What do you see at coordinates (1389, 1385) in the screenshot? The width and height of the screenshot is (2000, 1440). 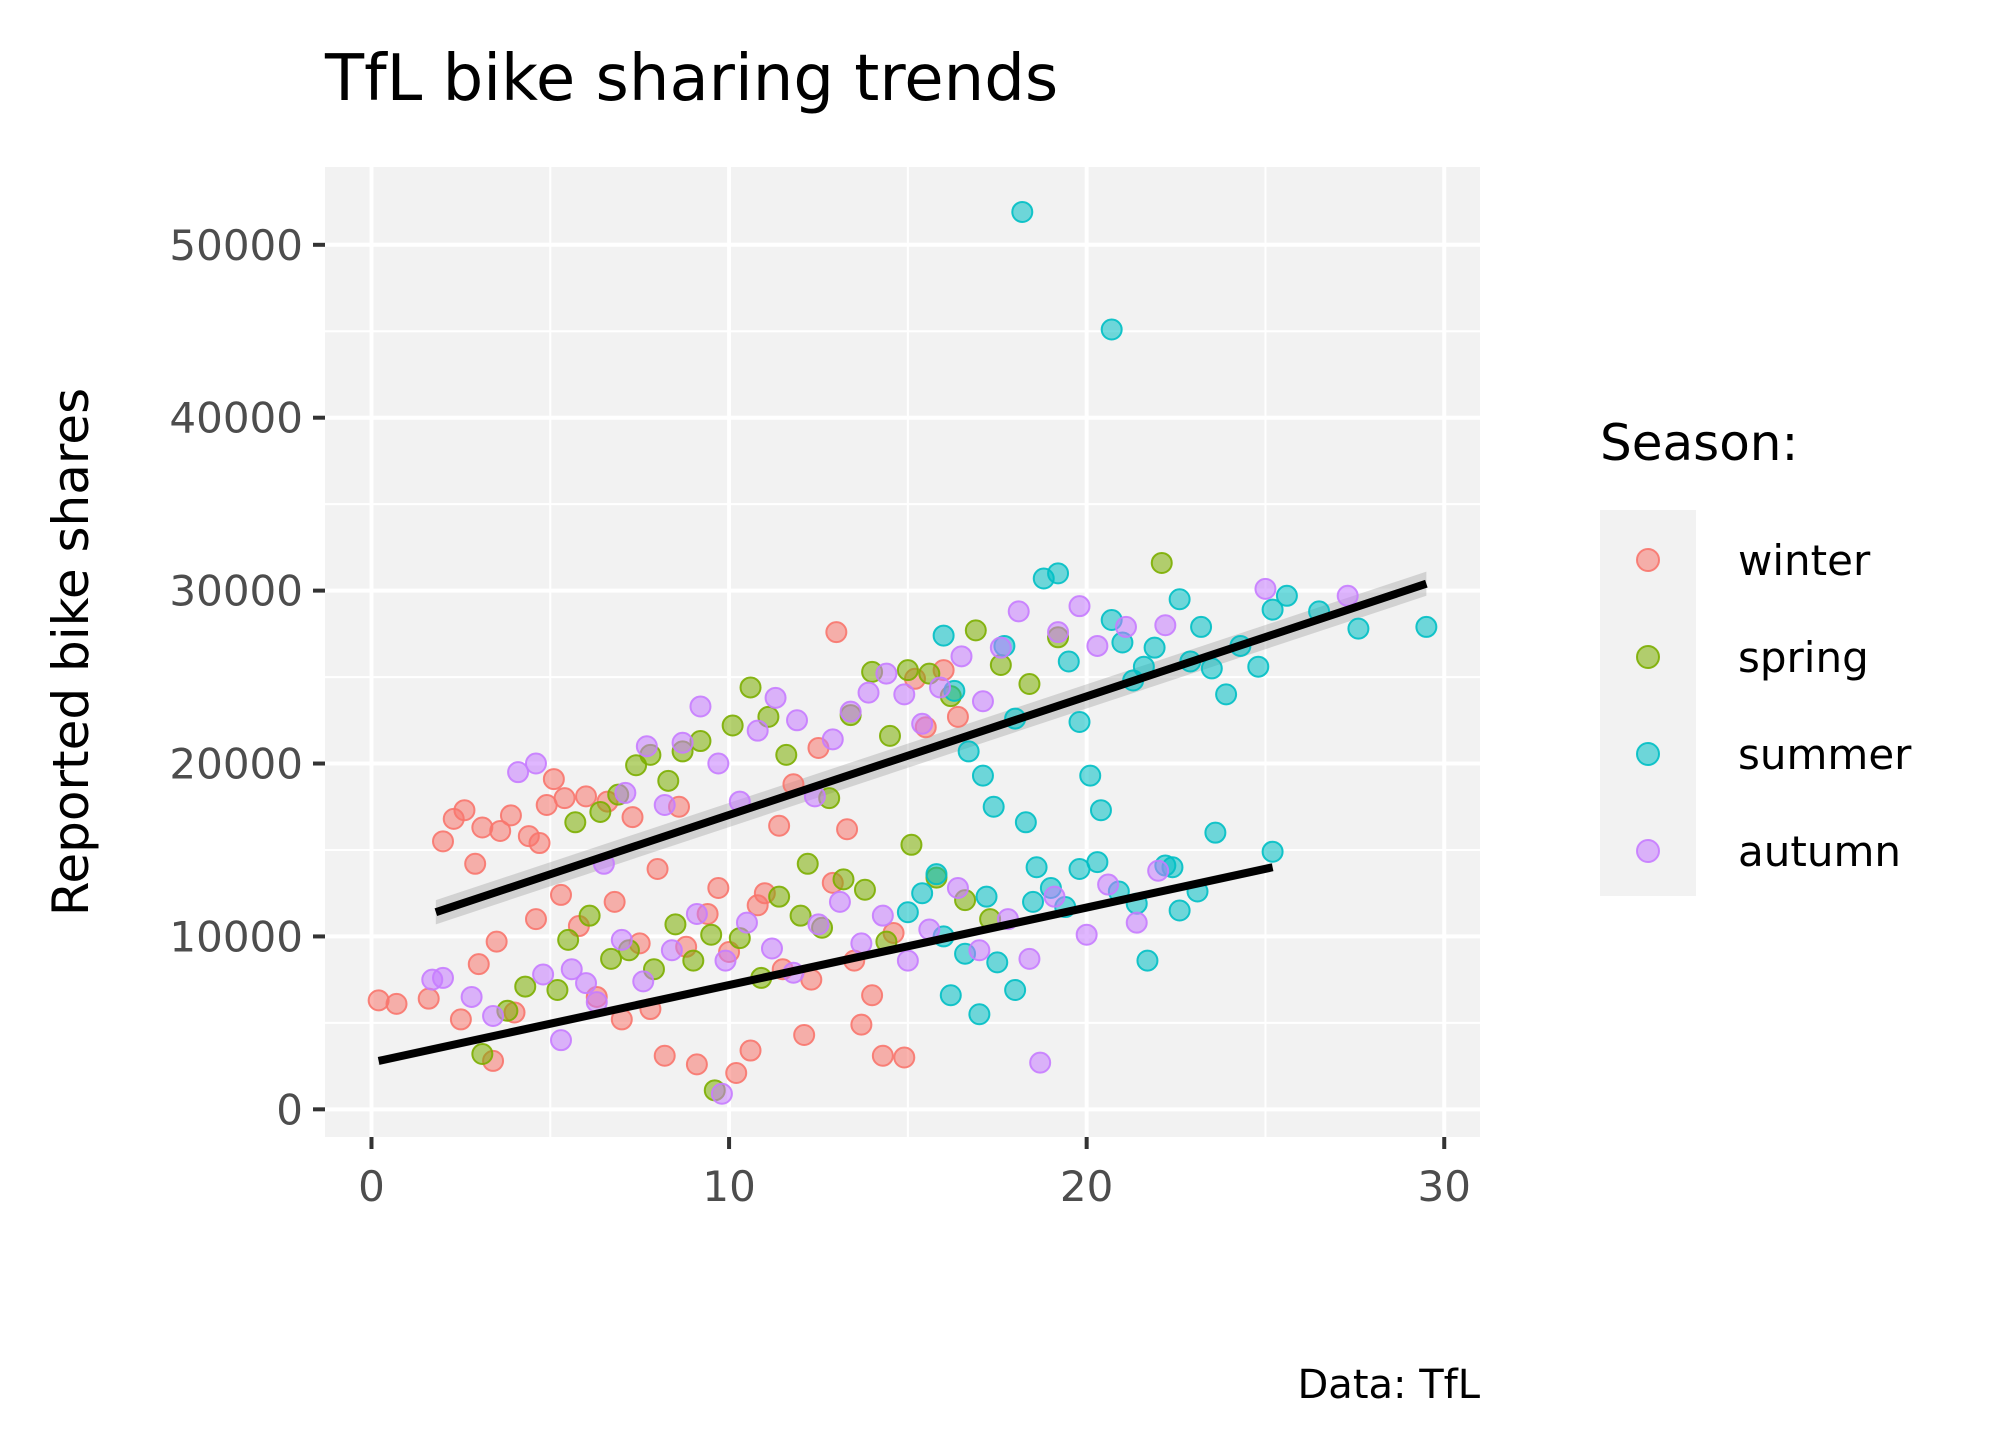 I see `caption: Data: TfL` at bounding box center [1389, 1385].